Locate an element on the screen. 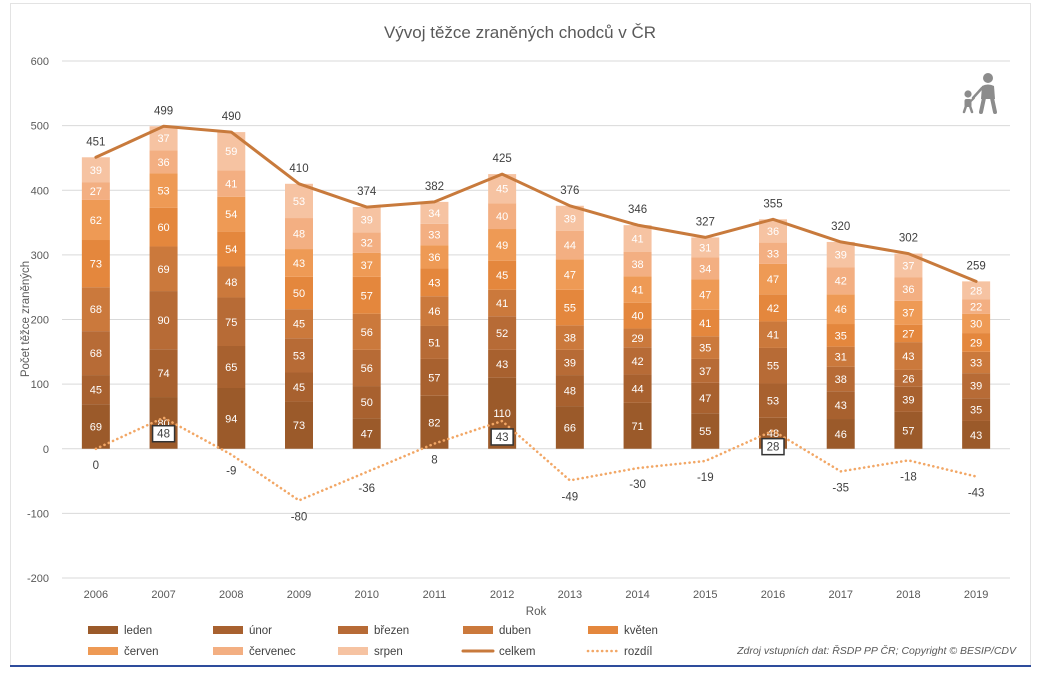  segment-label-2012-cerven: 49 is located at coordinates (502, 246).